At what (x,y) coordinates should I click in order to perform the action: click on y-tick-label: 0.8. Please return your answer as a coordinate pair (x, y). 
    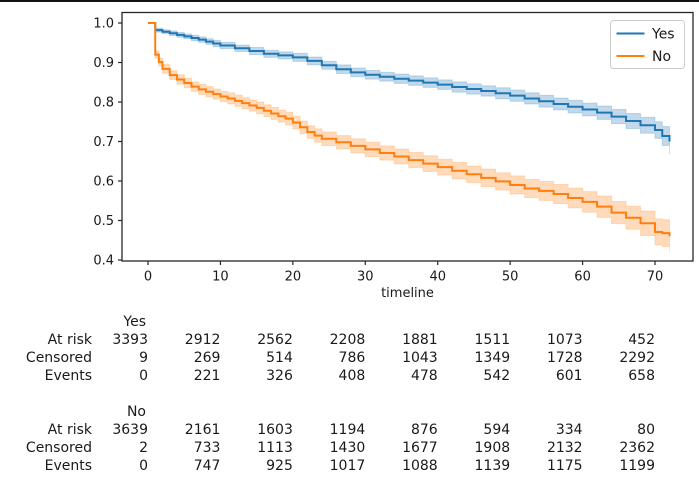
    Looking at the image, I should click on (103, 103).